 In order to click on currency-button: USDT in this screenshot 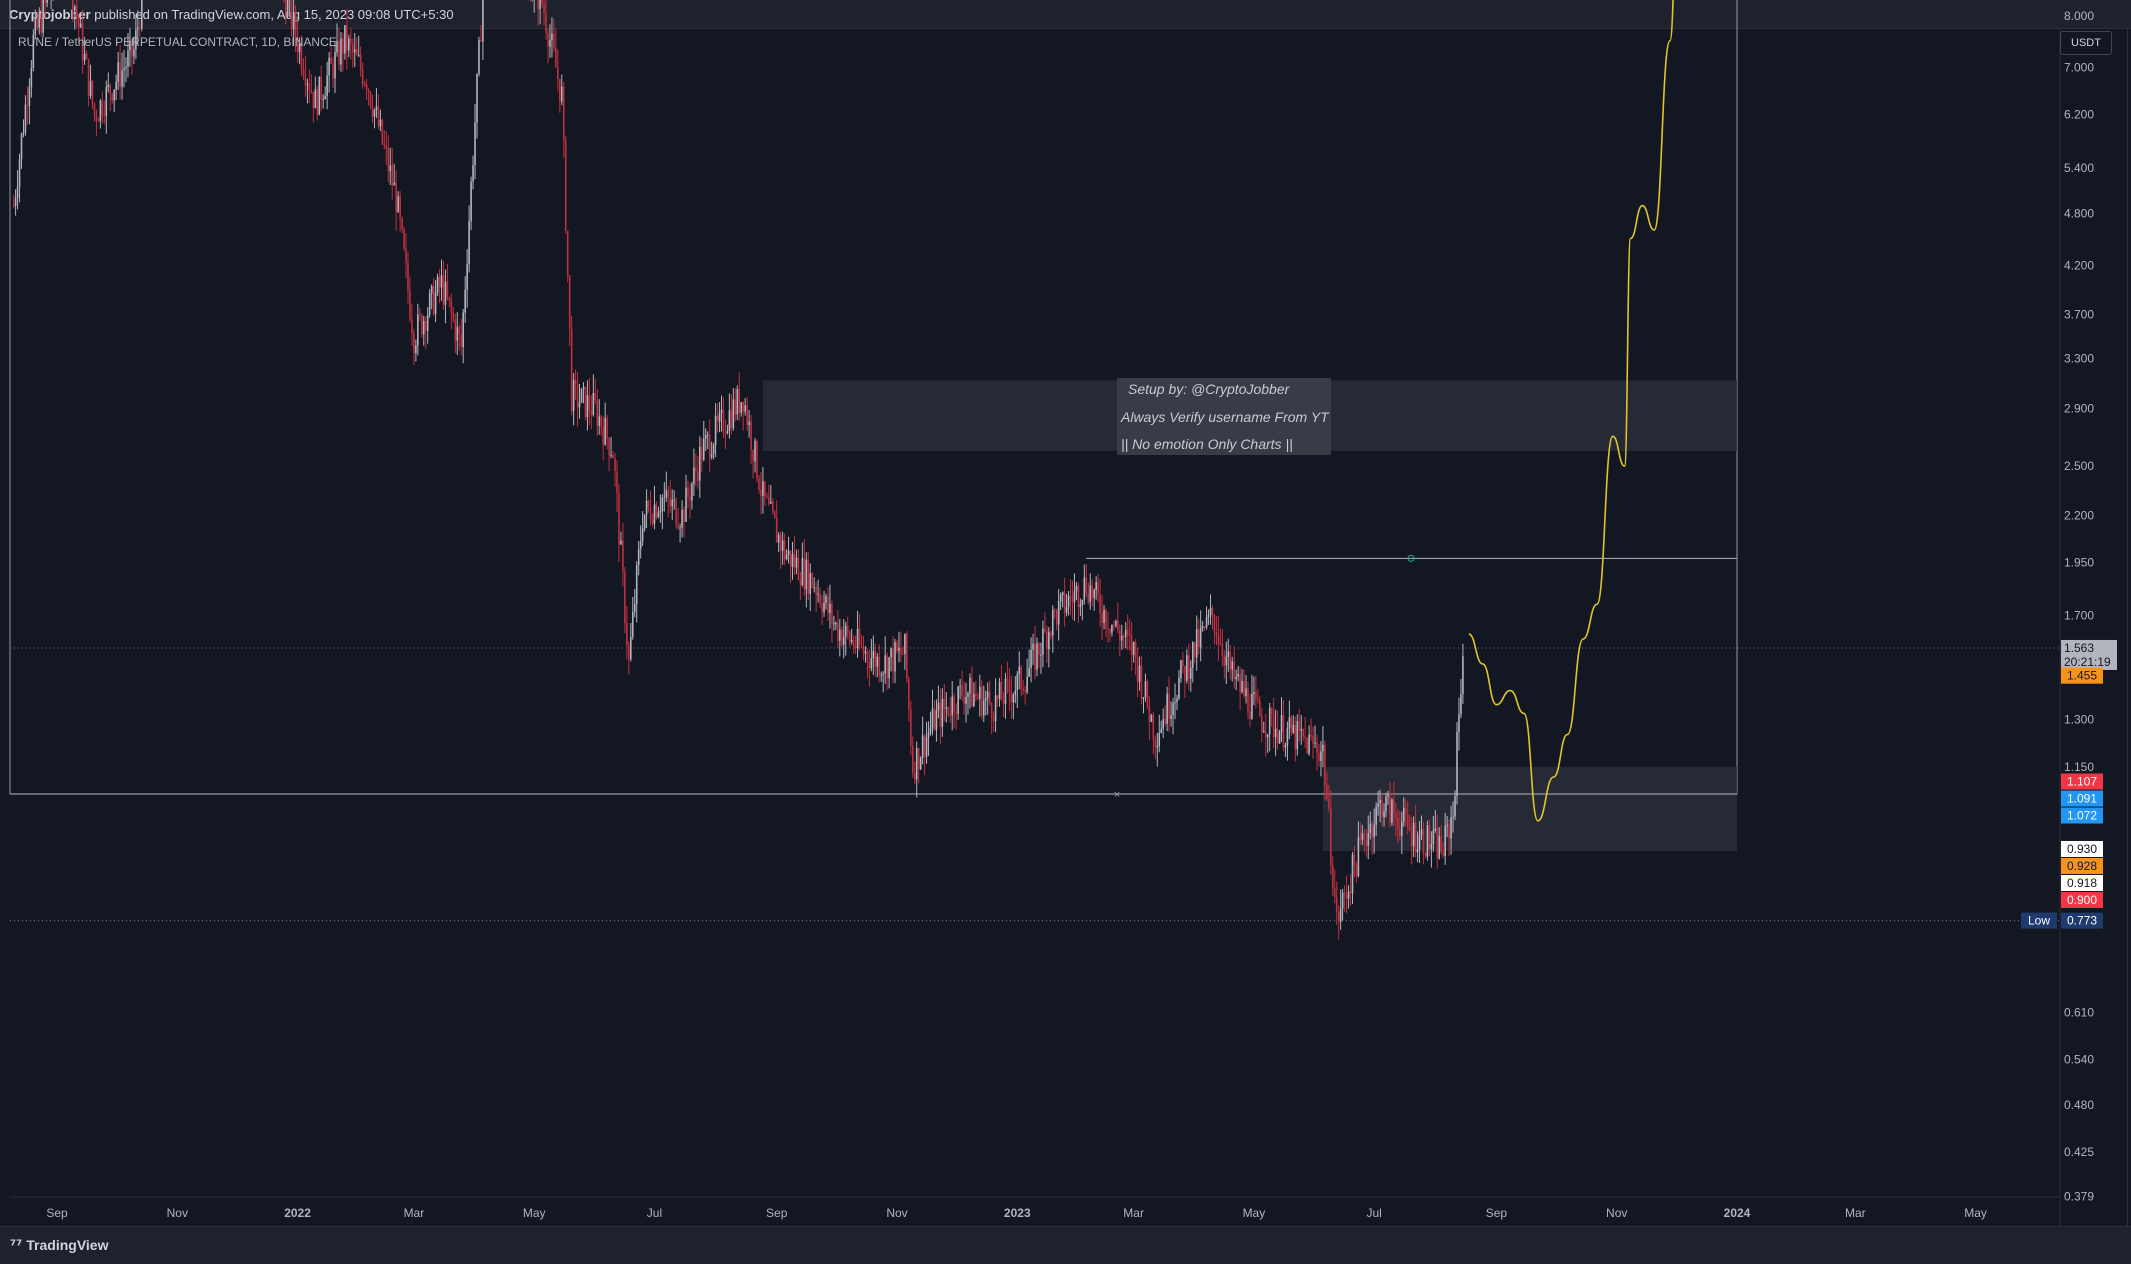, I will do `click(2086, 43)`.